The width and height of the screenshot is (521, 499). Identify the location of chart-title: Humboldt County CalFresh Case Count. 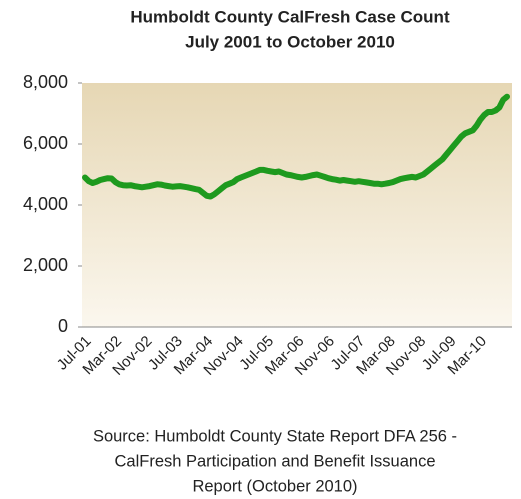
(290, 16).